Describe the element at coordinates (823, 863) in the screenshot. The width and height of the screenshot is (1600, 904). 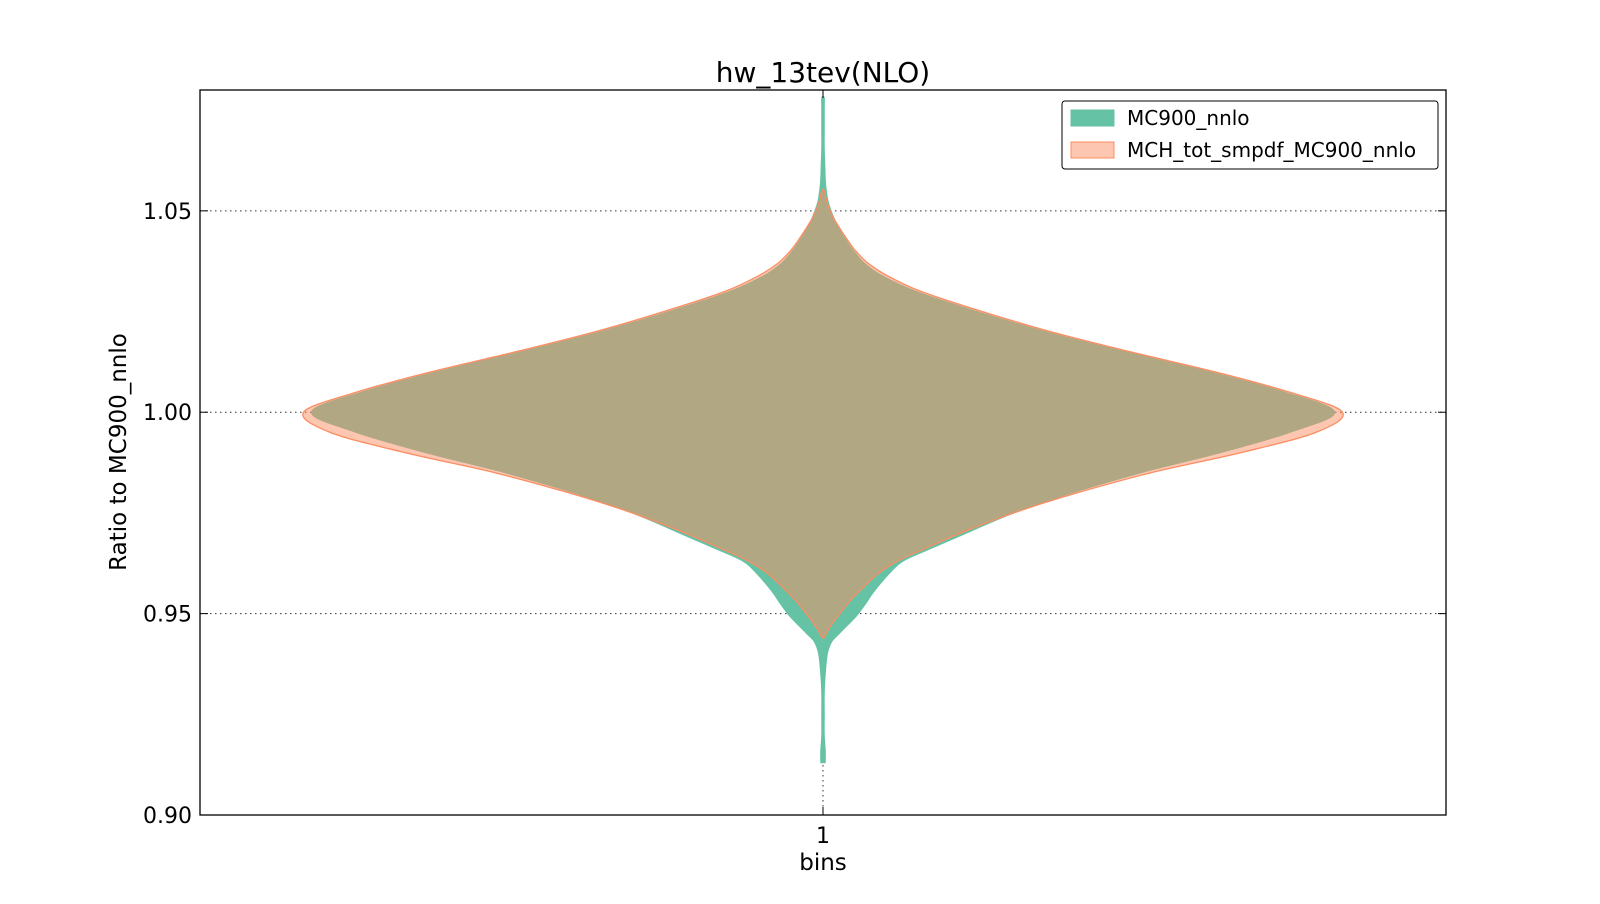
I see `x-axis-label: bins` at that location.